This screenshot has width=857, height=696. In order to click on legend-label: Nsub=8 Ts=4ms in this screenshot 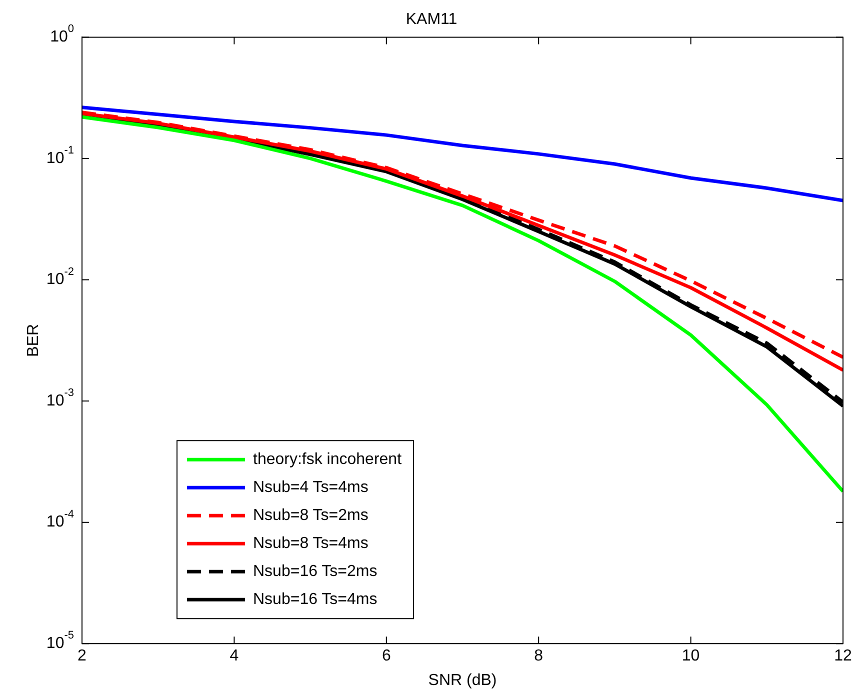, I will do `click(310, 543)`.